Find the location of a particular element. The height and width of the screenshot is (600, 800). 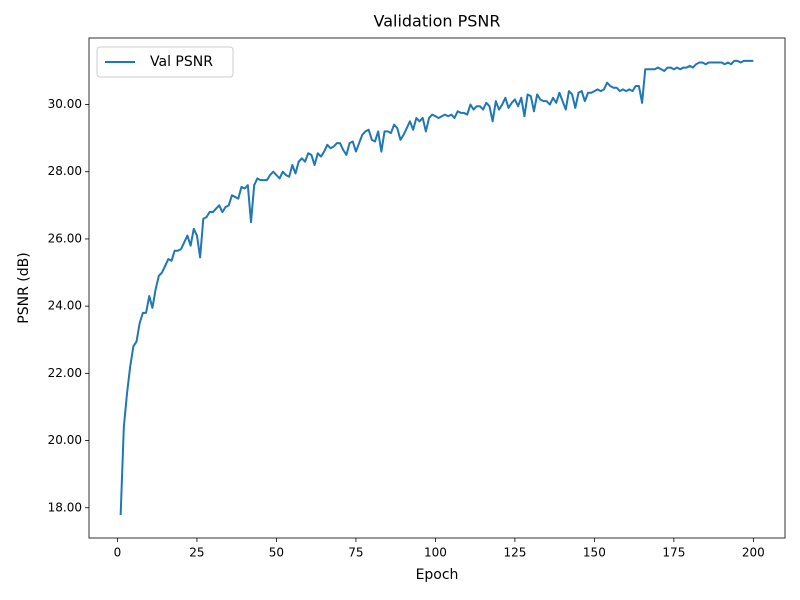

x-tick-label: 125 is located at coordinates (514, 553).